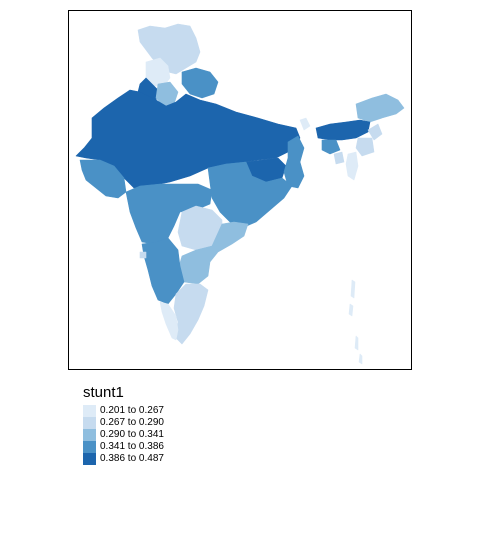 The height and width of the screenshot is (545, 481). What do you see at coordinates (305, 124) in the screenshot?
I see `region-sikkim` at bounding box center [305, 124].